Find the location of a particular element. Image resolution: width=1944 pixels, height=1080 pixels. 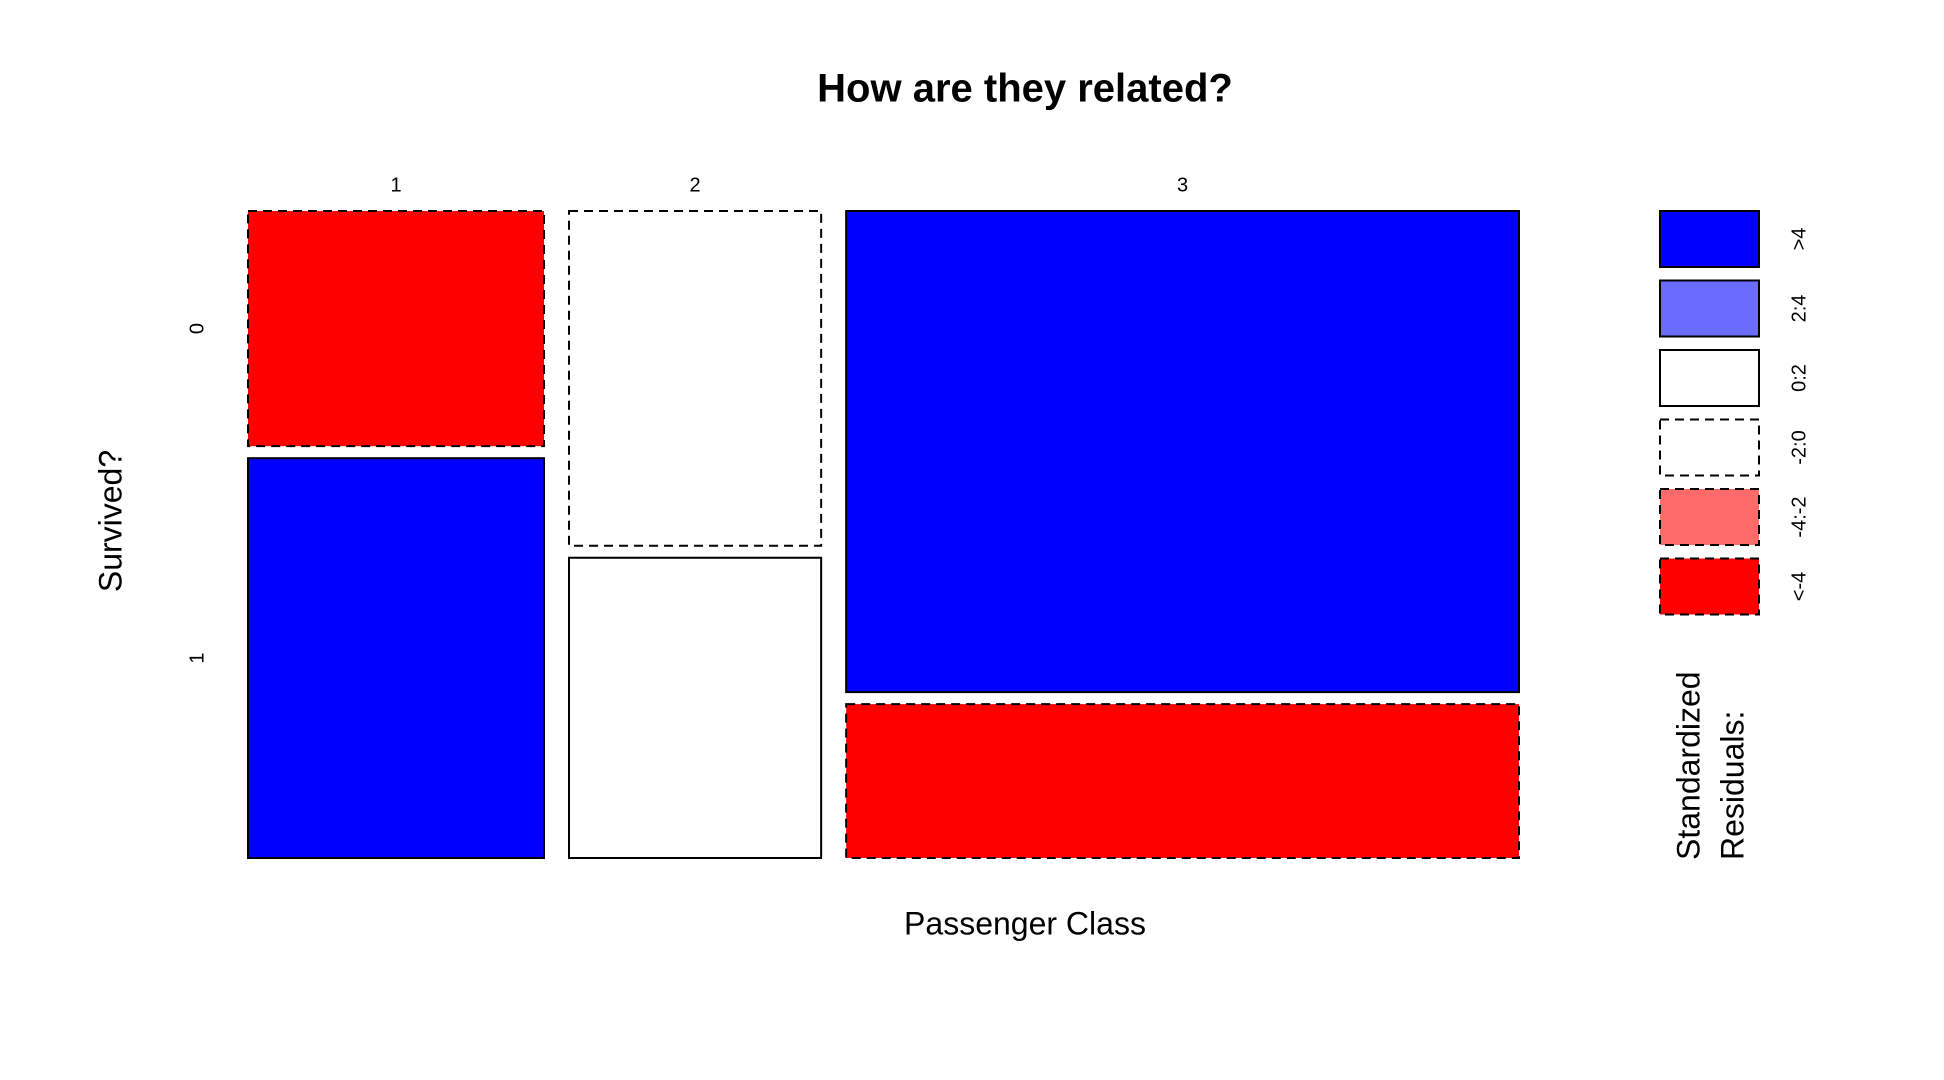

legend-label: <-4 is located at coordinates (1799, 586).